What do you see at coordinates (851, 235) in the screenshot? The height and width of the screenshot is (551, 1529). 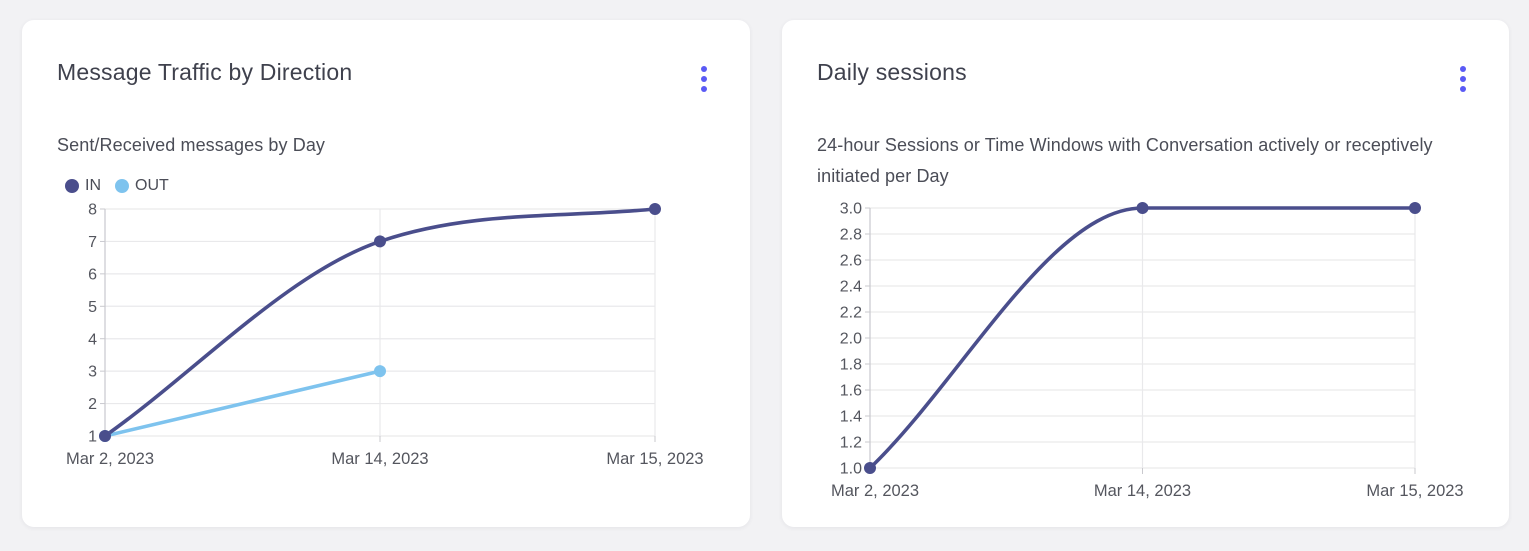 I see `svg-text: 2.8` at bounding box center [851, 235].